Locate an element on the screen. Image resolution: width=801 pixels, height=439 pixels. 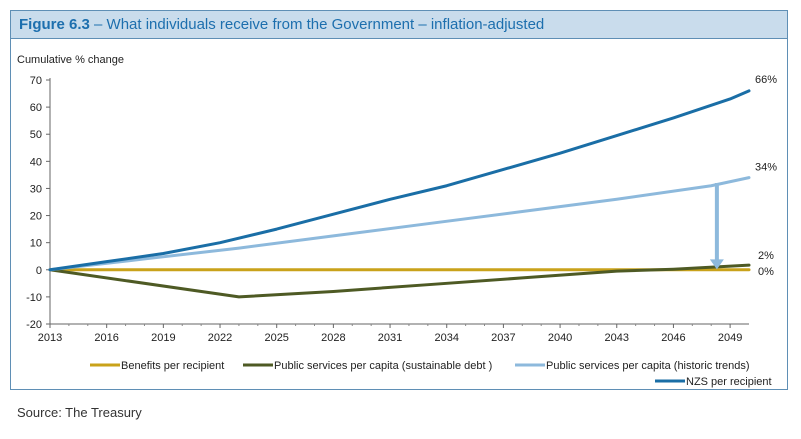
x-tick-label: 2028 is located at coordinates (333, 338).